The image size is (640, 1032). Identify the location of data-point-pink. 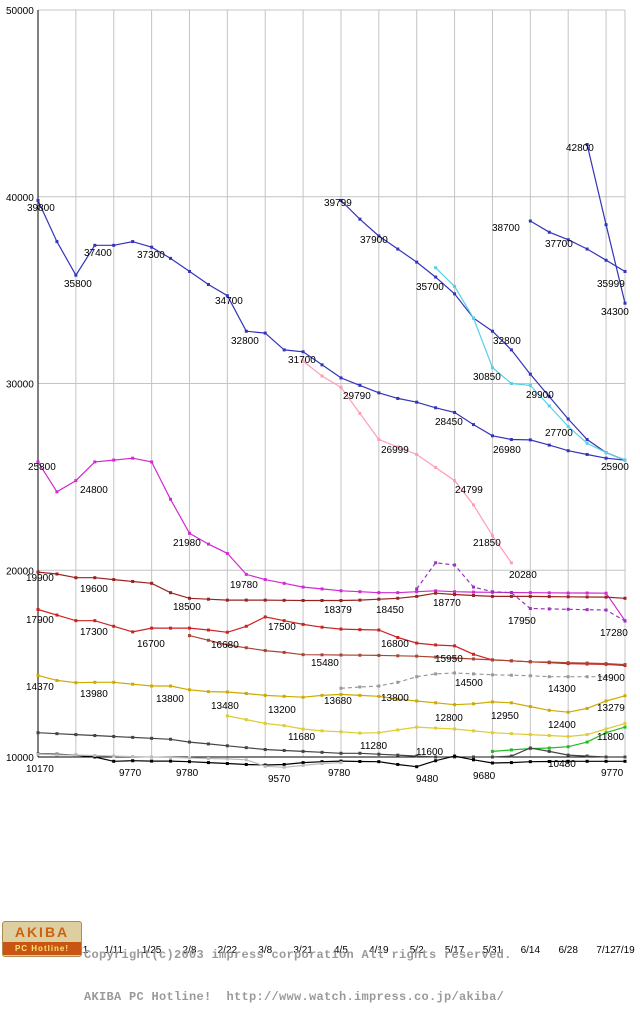
(322, 376).